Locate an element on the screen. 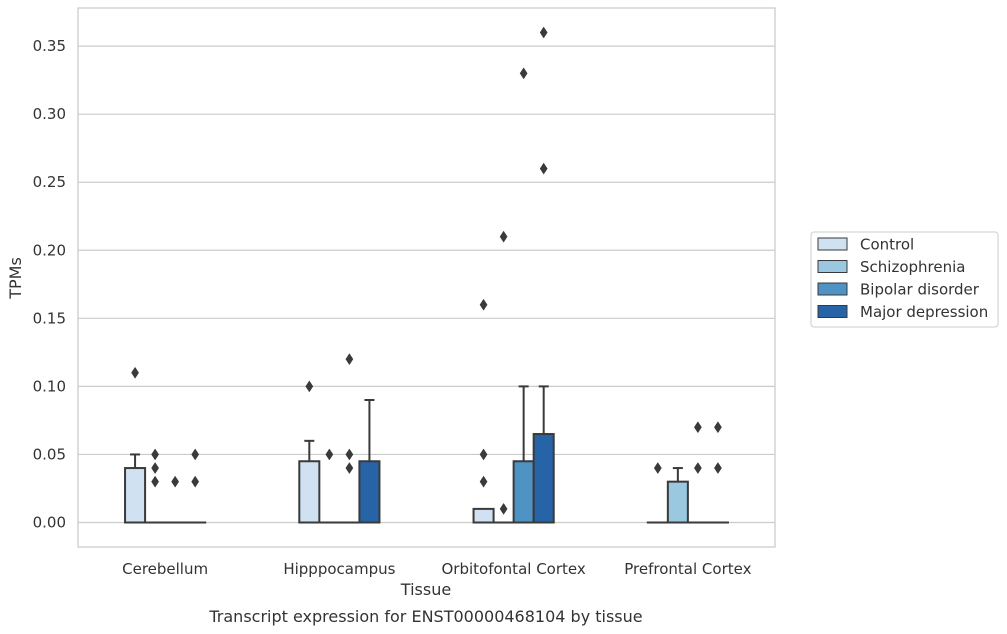  y-tick-label: 0.15 is located at coordinates (49, 318).